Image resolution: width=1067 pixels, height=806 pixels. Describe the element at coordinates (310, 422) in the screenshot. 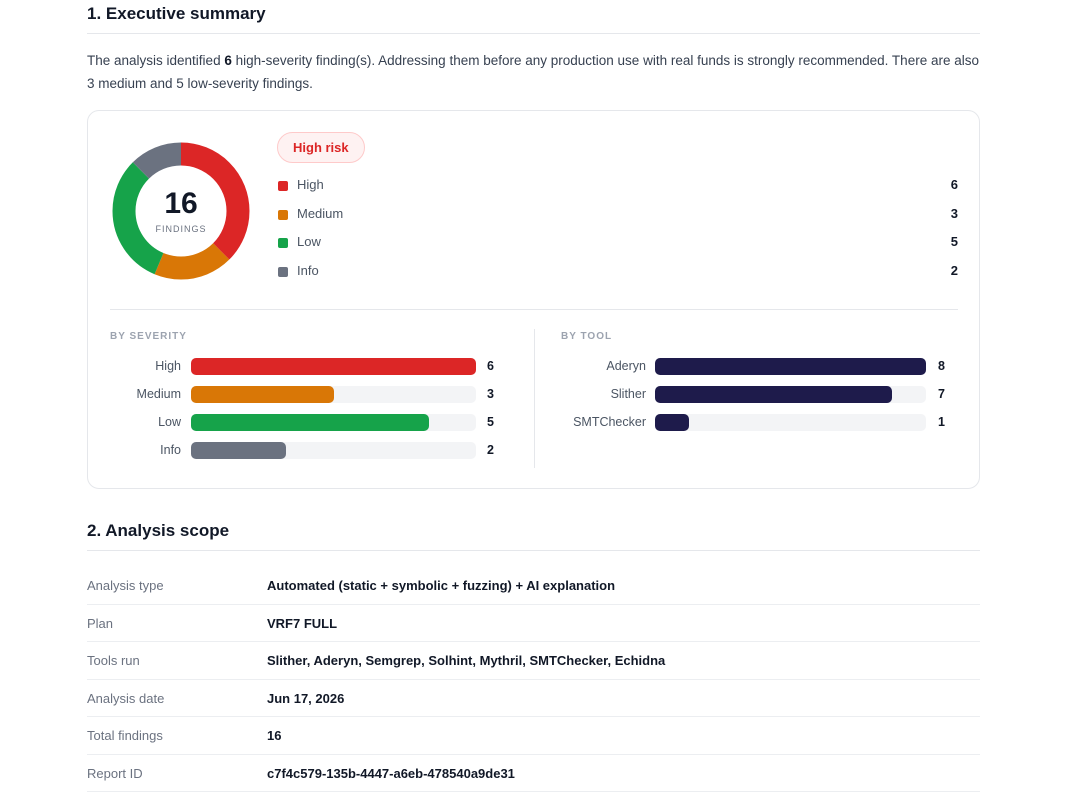

I see `bar-fill-low` at that location.